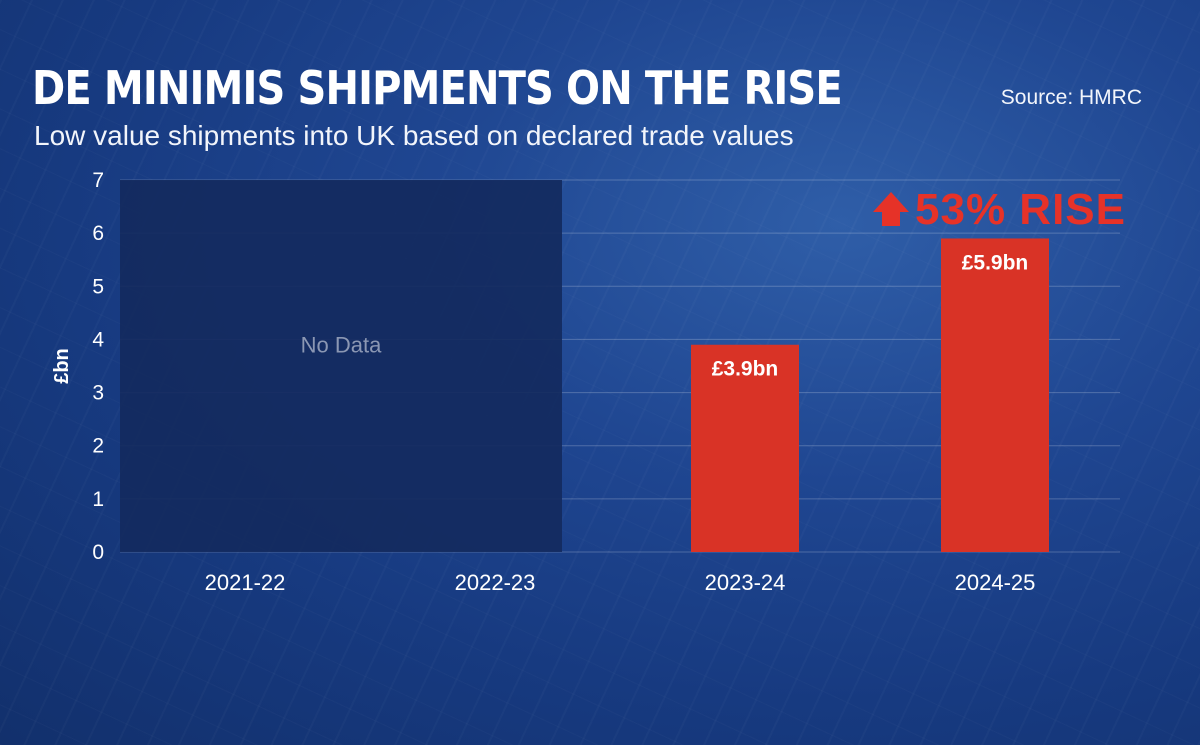  Describe the element at coordinates (891, 209) in the screenshot. I see `up-arrow-icon` at that location.